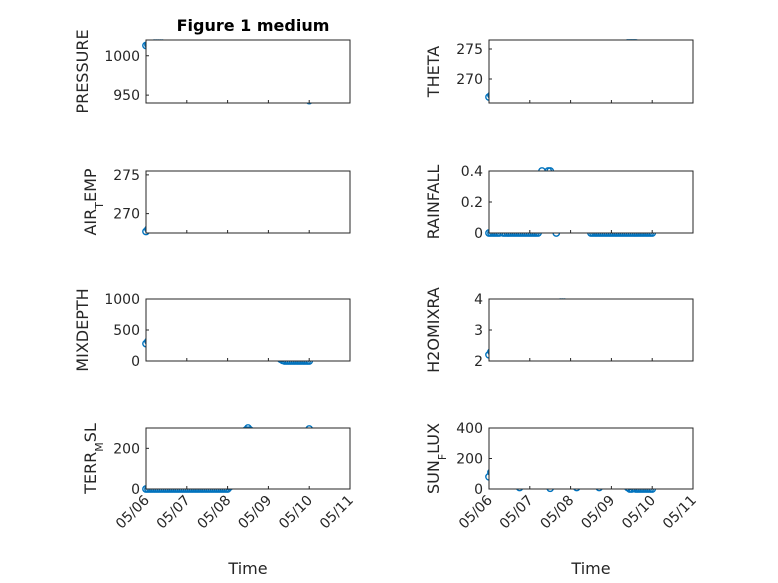  I want to click on subplot-mixdepth: 0 500 1000 MIXDEPTH, so click(212, 330).